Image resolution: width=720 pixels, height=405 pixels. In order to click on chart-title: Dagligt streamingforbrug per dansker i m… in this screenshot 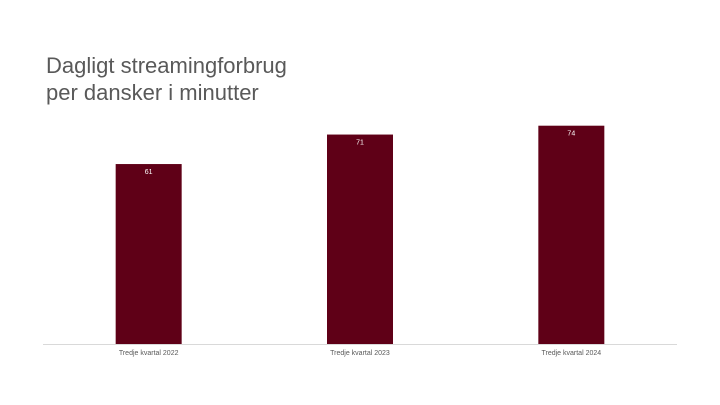, I will do `click(166, 79)`.